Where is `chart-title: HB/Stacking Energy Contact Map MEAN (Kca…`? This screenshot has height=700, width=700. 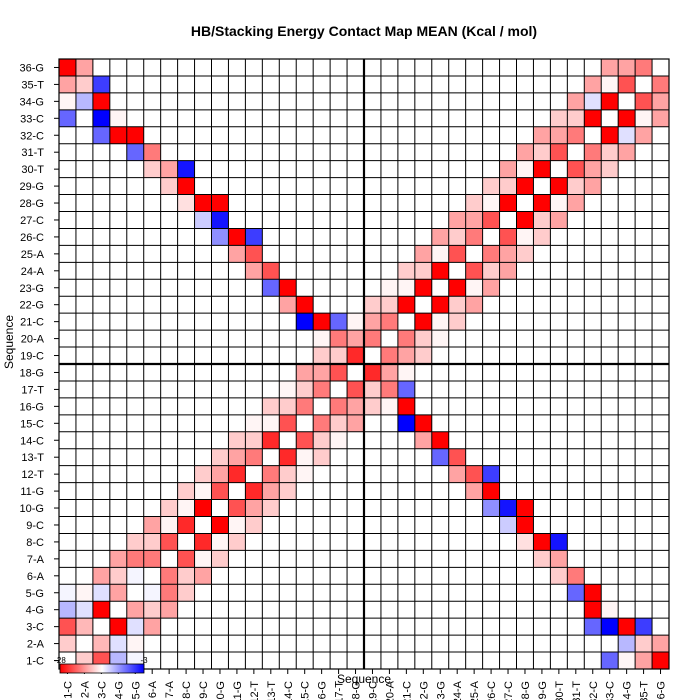 chart-title: HB/Stacking Energy Contact Map MEAN (Kca… is located at coordinates (364, 31).